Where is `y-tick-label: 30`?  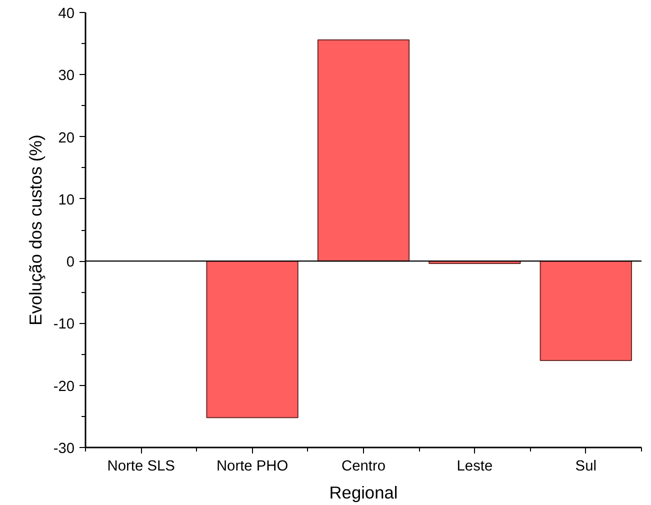
y-tick-label: 30 is located at coordinates (66, 76).